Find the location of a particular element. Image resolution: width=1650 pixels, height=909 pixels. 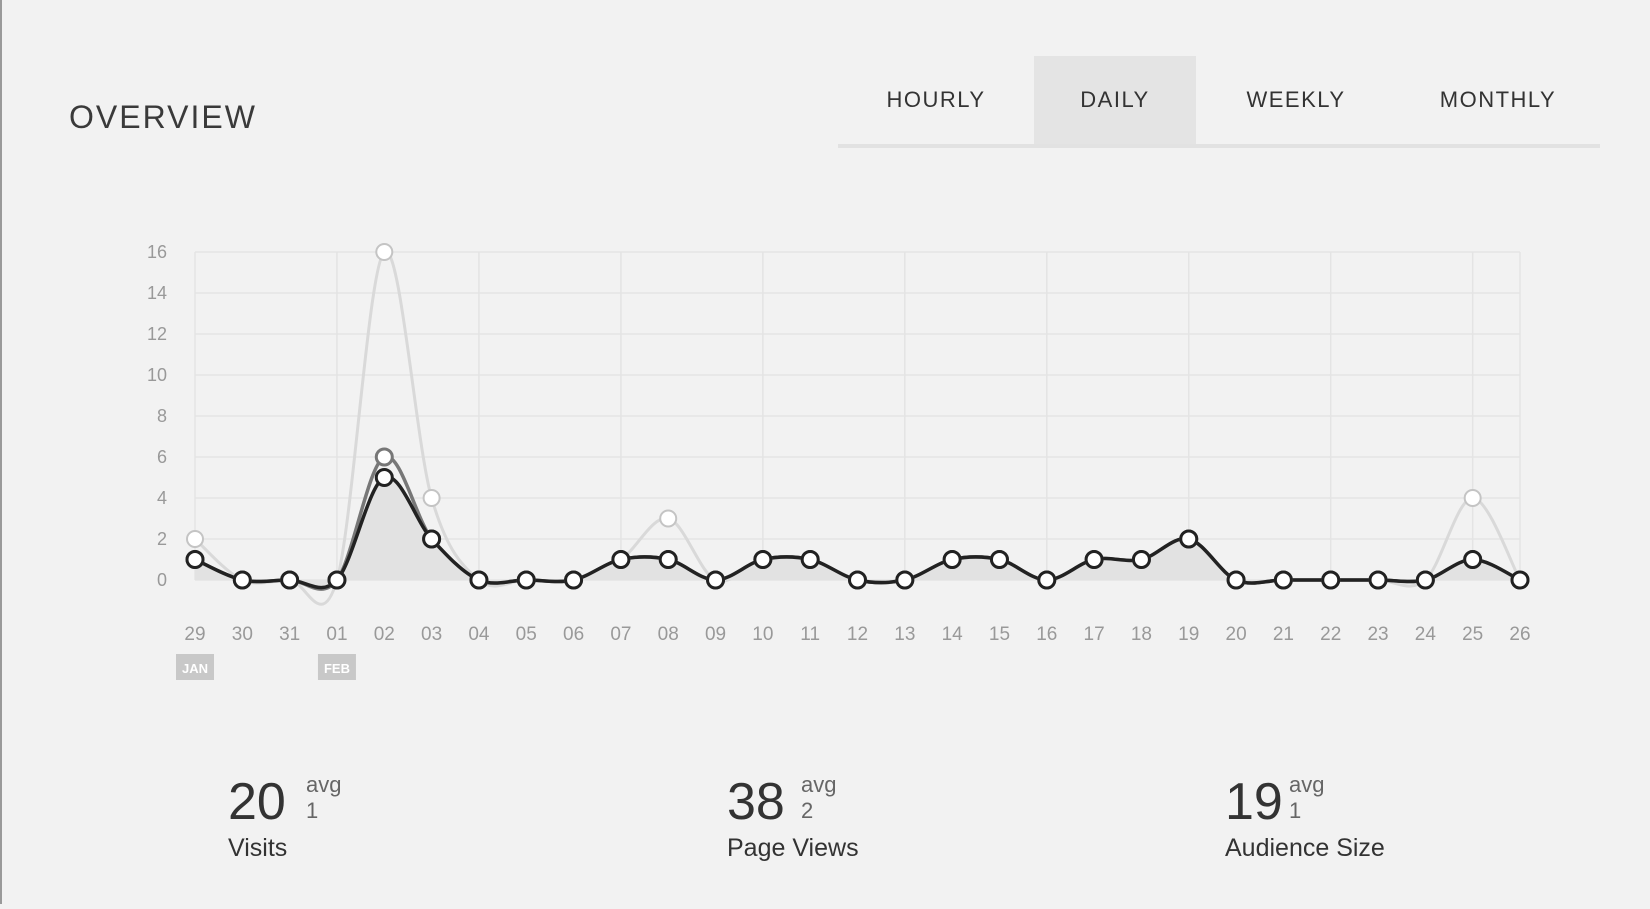

series-area is located at coordinates (857, 532).